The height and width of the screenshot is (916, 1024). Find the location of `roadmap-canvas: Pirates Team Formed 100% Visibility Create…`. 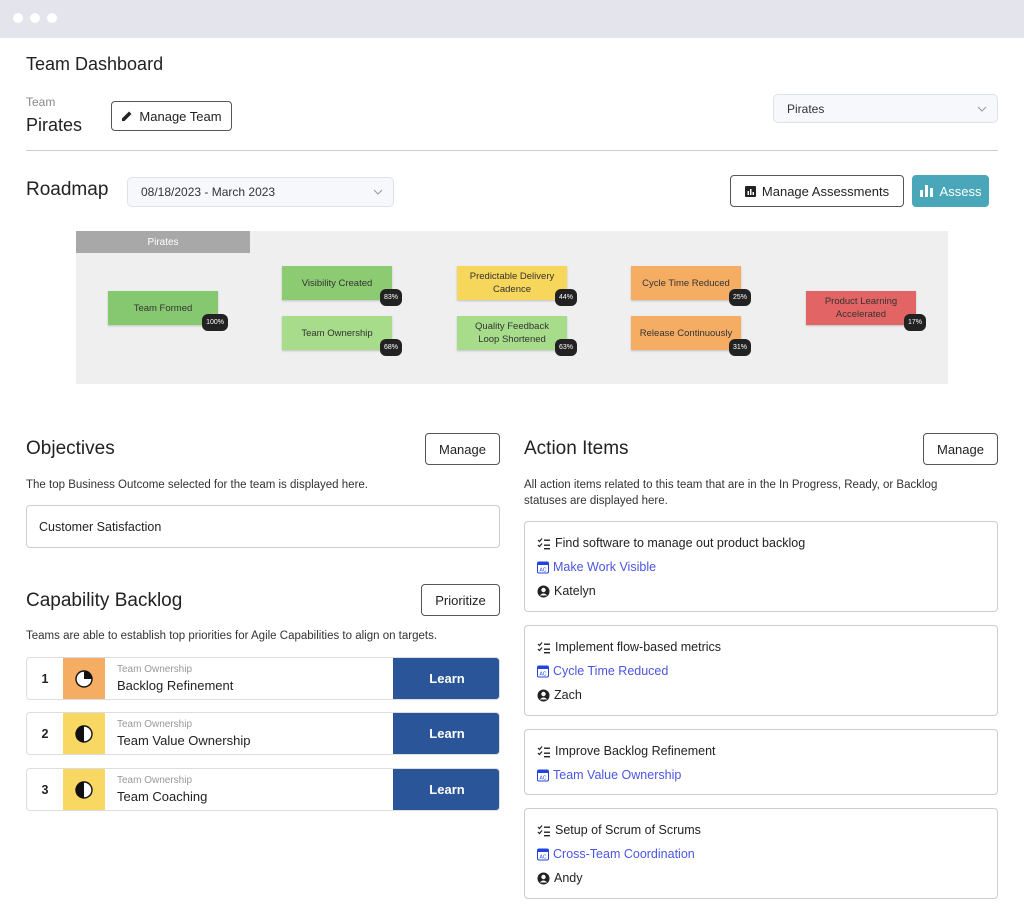

roadmap-canvas: Pirates Team Formed 100% Visibility Create… is located at coordinates (512, 307).